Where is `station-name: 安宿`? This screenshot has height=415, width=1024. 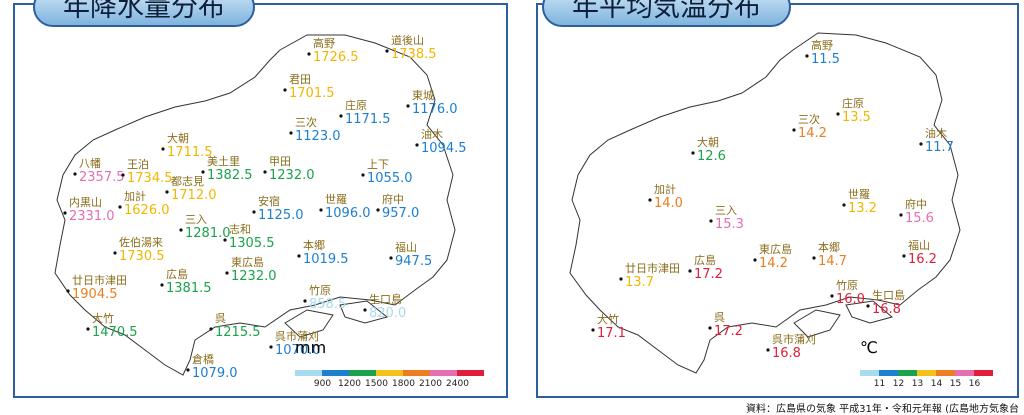
station-name: 安宿 is located at coordinates (269, 201).